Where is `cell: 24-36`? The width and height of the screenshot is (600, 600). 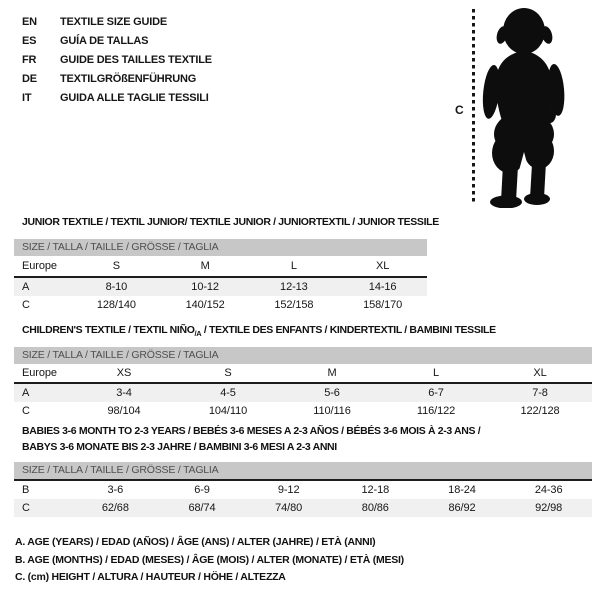 cell: 24-36 is located at coordinates (548, 490).